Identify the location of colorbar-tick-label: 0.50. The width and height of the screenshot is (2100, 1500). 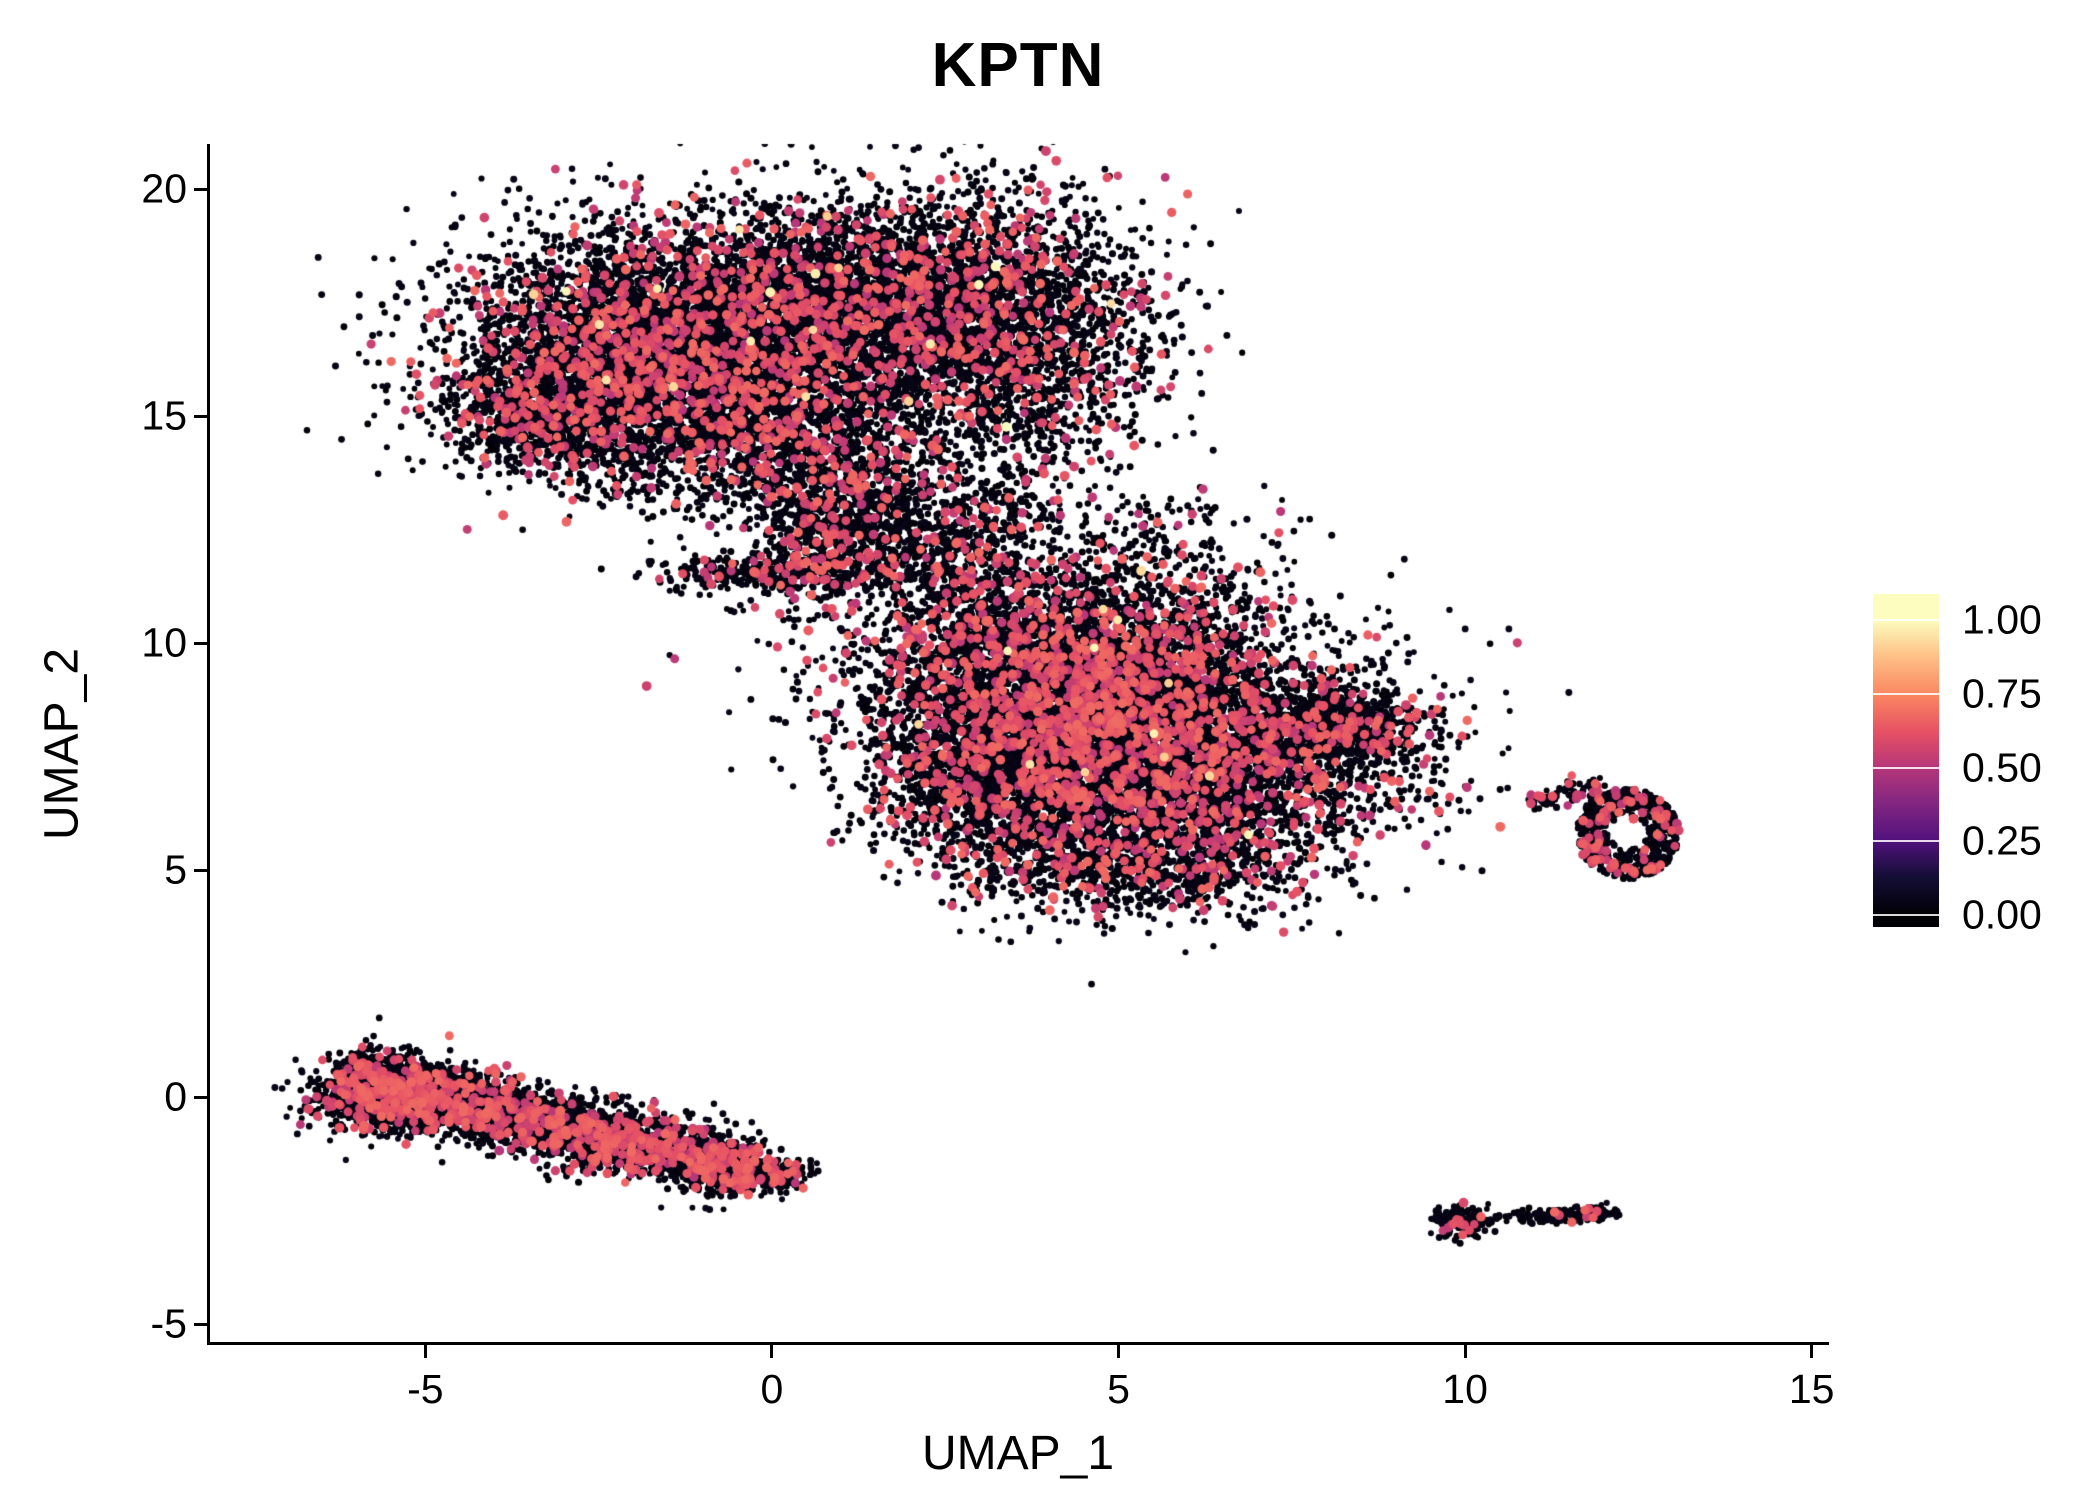
(2002, 767).